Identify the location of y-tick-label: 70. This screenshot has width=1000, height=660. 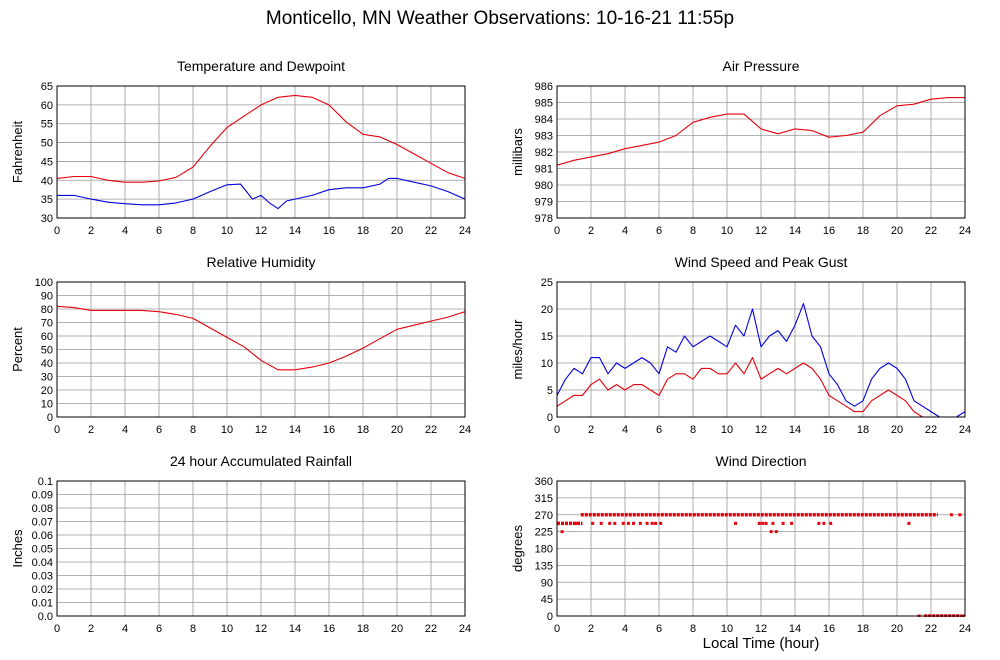
(47, 324).